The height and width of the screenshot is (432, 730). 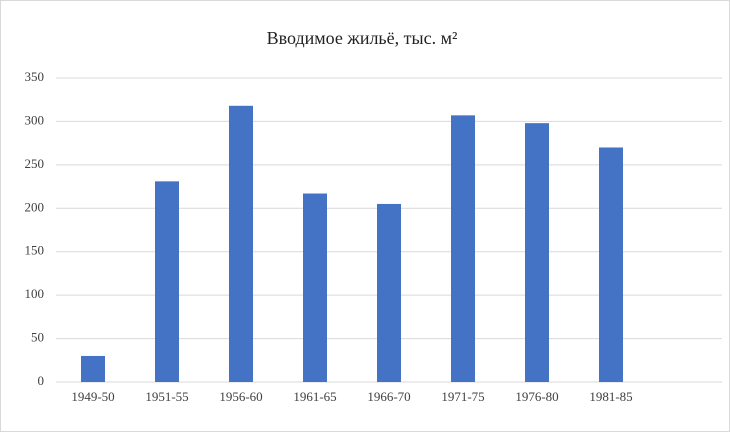 I want to click on x-tick-label: 1971-75, so click(x=462, y=396).